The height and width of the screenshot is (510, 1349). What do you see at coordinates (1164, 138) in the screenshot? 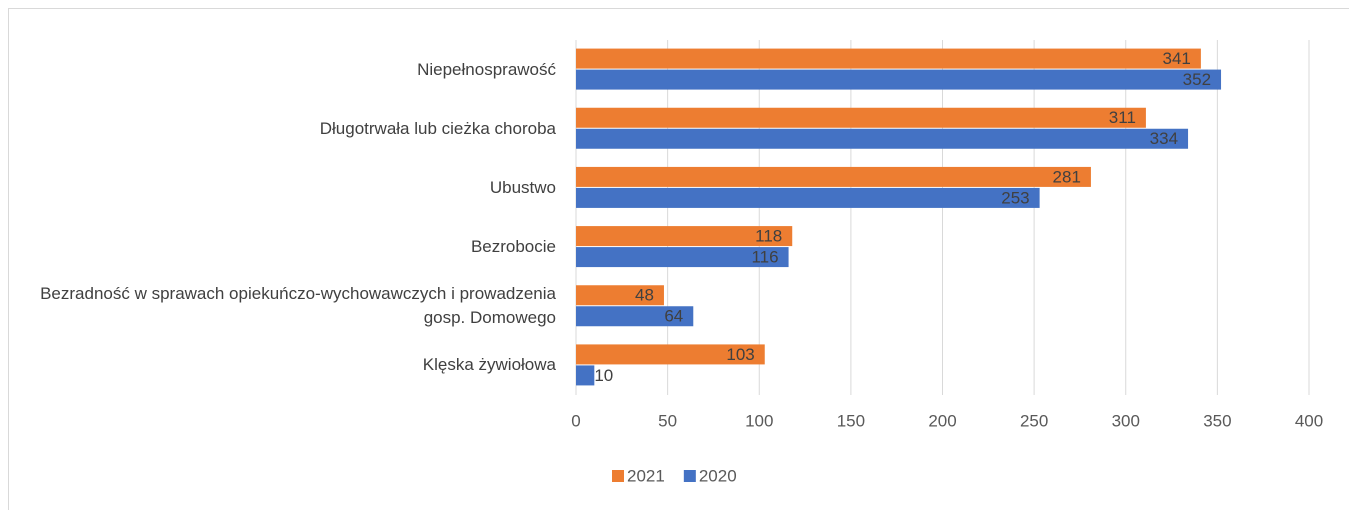
I see `data-label: 334` at bounding box center [1164, 138].